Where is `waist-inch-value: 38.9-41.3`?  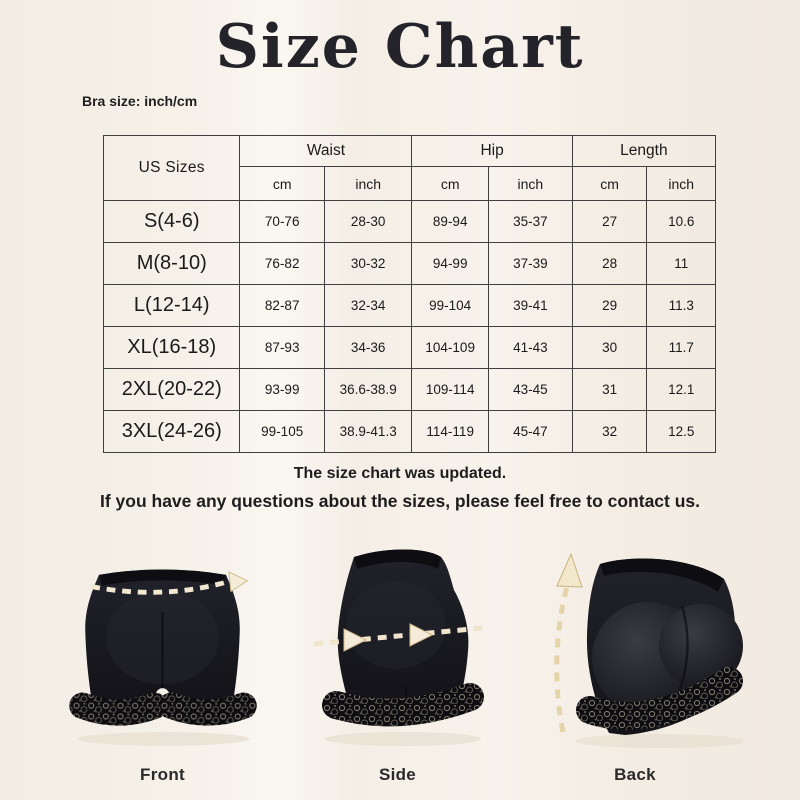
waist-inch-value: 38.9-41.3 is located at coordinates (368, 431).